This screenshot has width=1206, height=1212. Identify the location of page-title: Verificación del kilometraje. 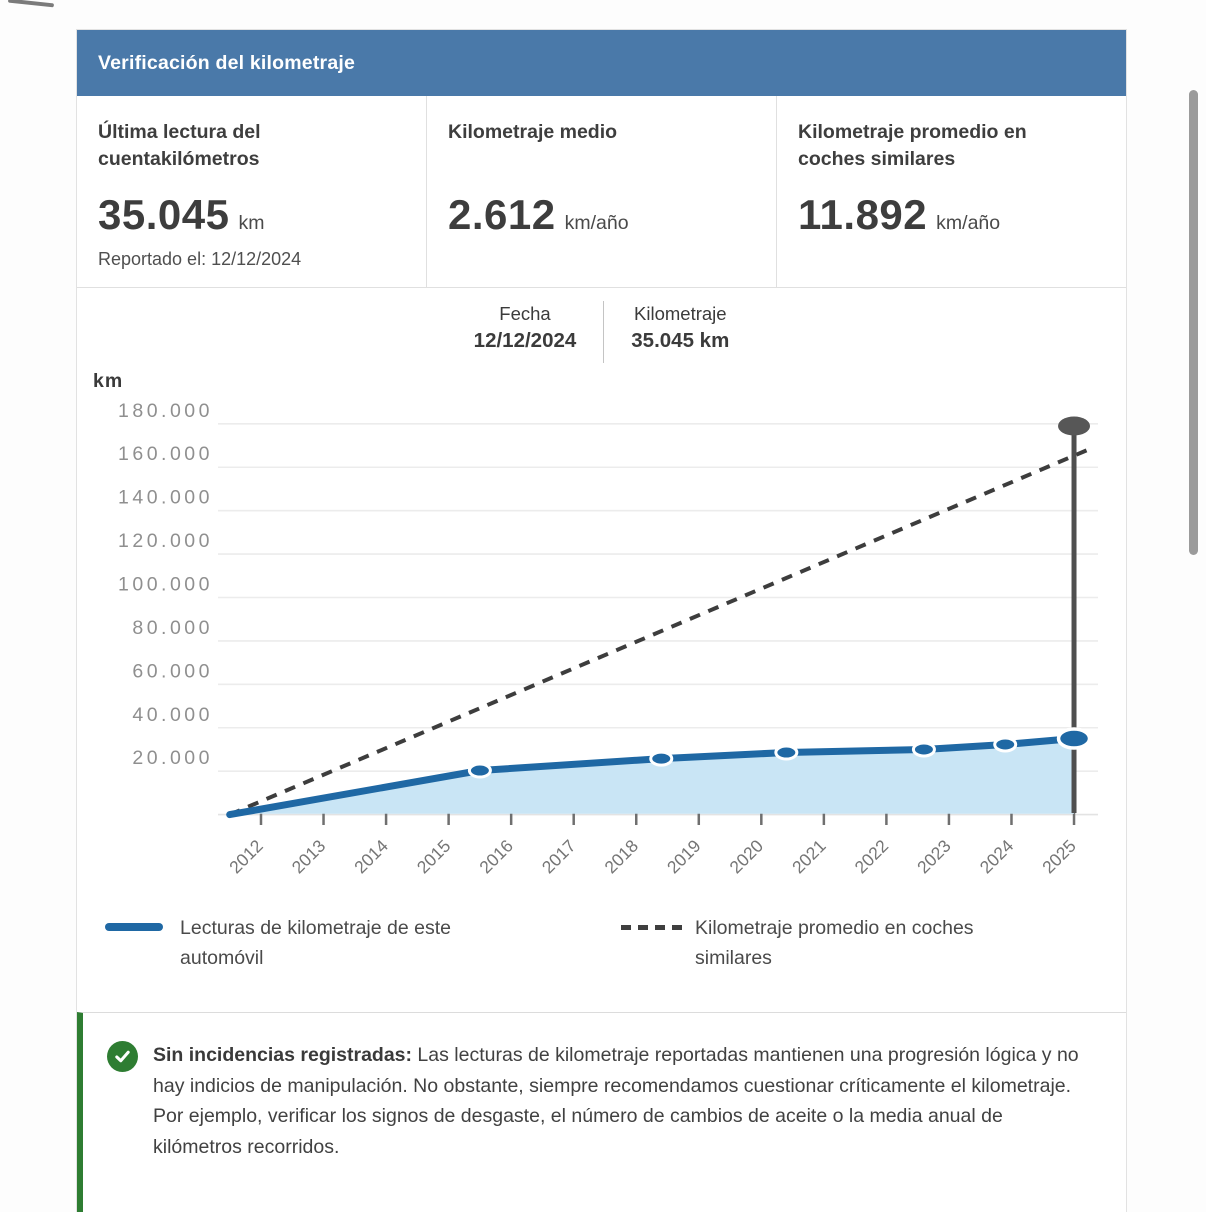
(227, 62).